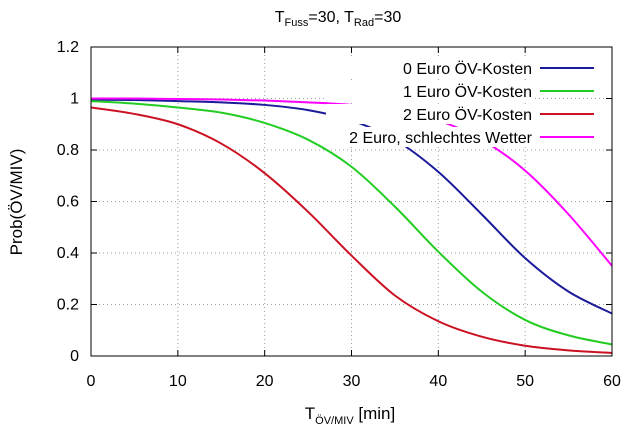 This screenshot has height=430, width=627. What do you see at coordinates (441, 138) in the screenshot?
I see `legend-label: 2 Euro, schlechtes Wetter` at bounding box center [441, 138].